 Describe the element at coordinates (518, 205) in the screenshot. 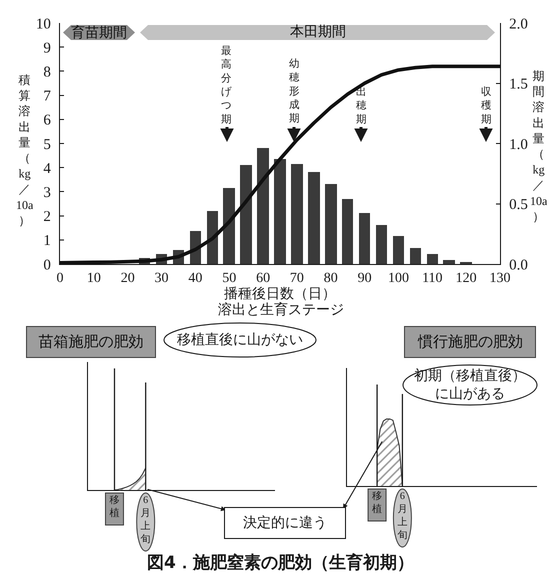

I see `y2-tick-label: 0.5` at that location.